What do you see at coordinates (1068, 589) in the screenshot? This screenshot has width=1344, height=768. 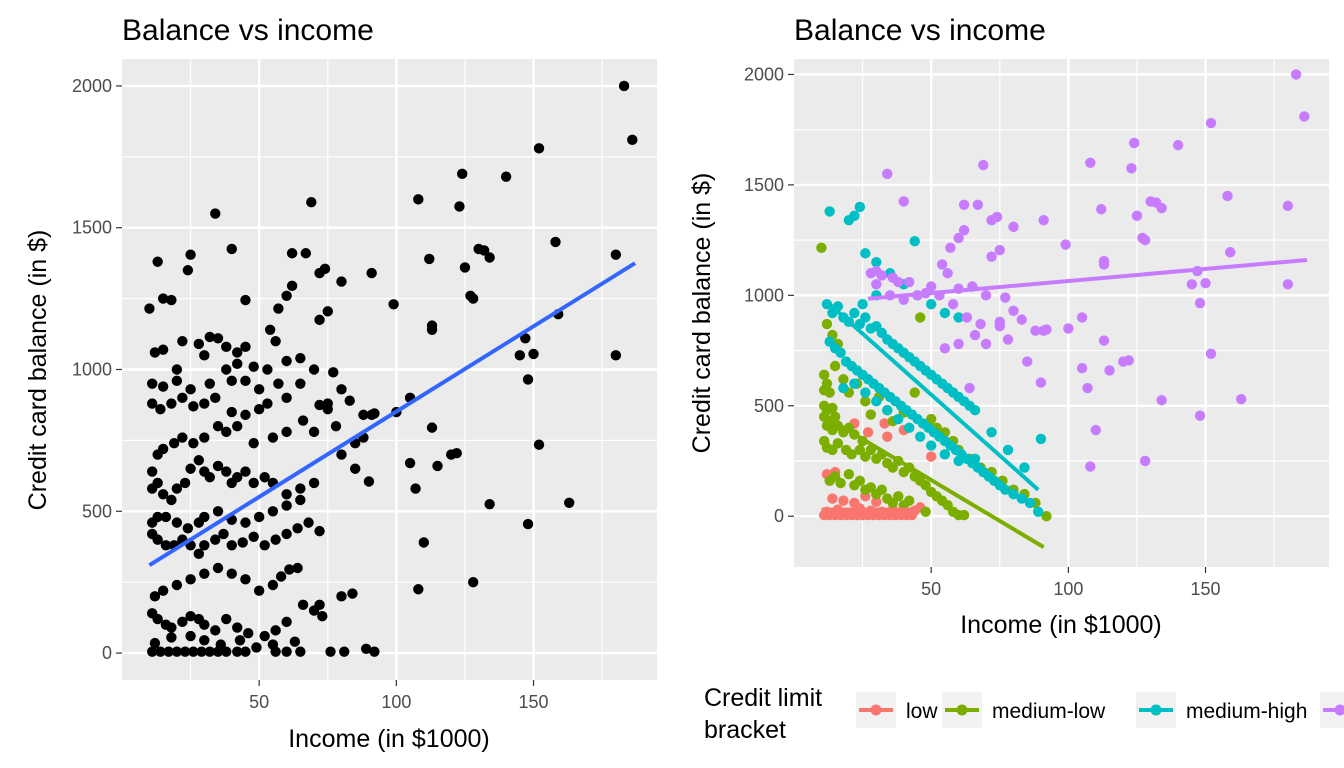 I see `right-x-tick-label: 100` at bounding box center [1068, 589].